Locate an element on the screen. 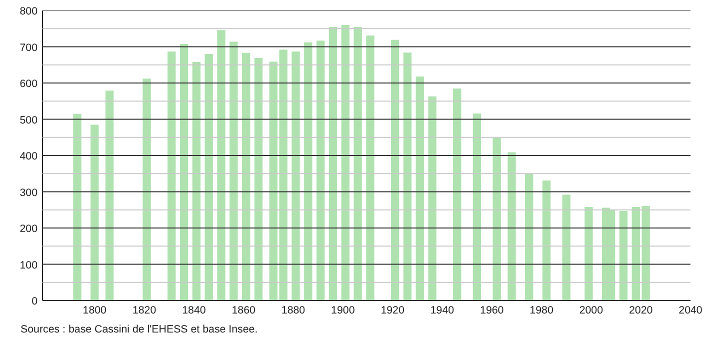 Image resolution: width=710 pixels, height=340 pixels. y-tick-label: 800 is located at coordinates (29, 12).